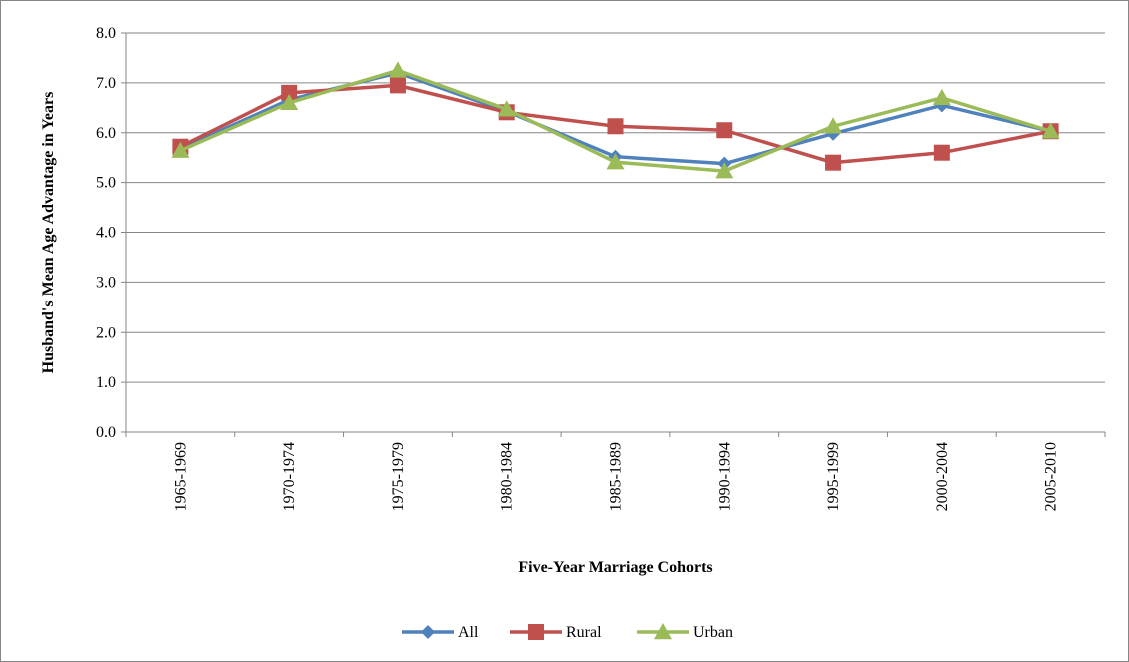 The height and width of the screenshot is (662, 1129). What do you see at coordinates (724, 476) in the screenshot?
I see `x-tick-label: 1990-1994` at bounding box center [724, 476].